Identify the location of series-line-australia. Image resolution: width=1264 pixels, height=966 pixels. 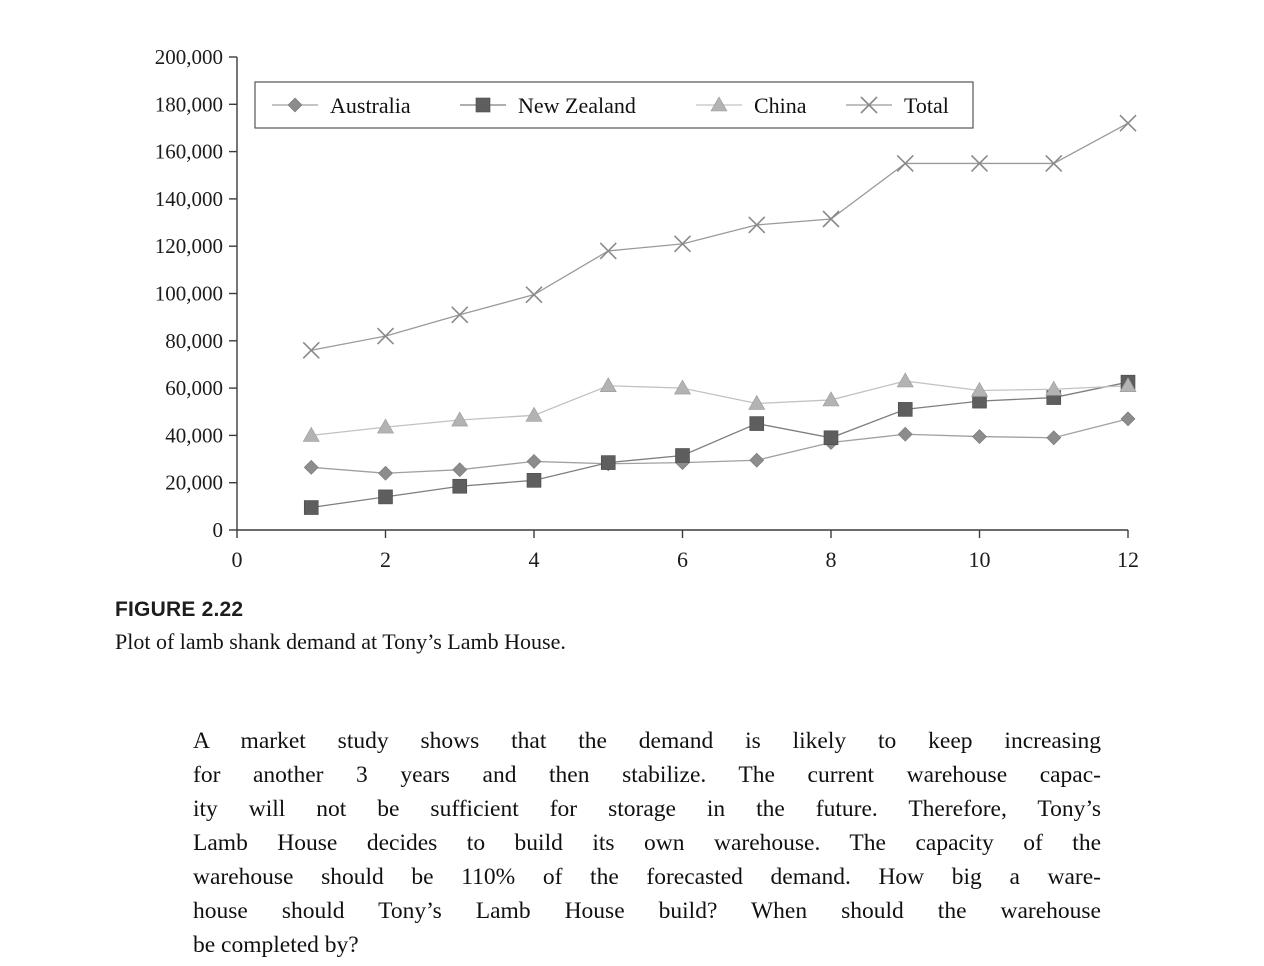
(720, 446).